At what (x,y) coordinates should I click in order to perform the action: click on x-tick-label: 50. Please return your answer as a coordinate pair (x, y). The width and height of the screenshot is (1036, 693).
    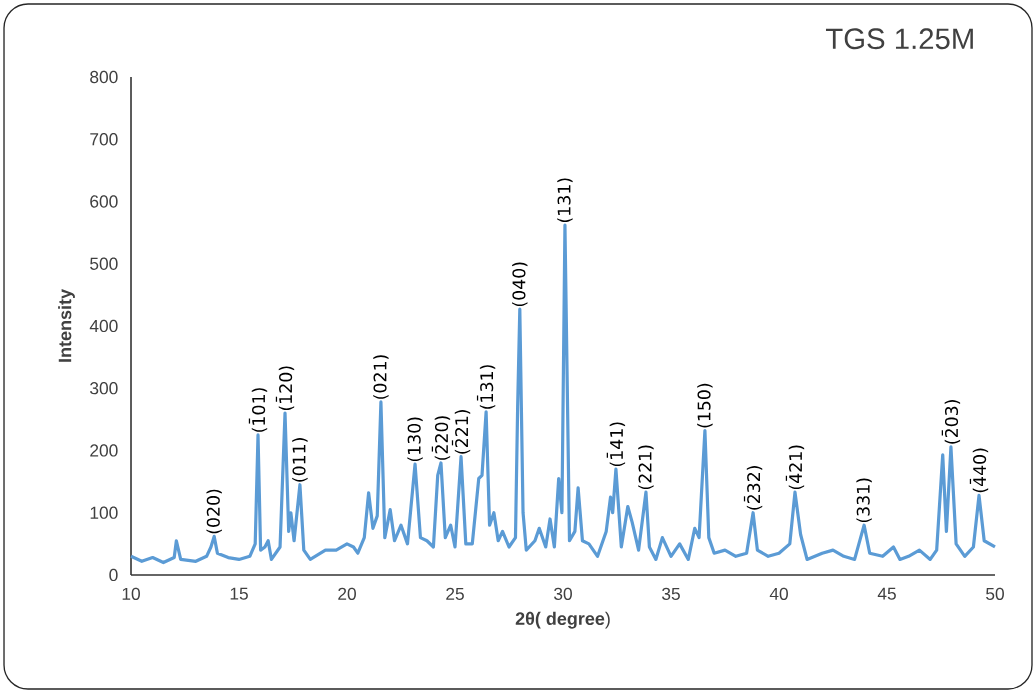
    Looking at the image, I should click on (995, 593).